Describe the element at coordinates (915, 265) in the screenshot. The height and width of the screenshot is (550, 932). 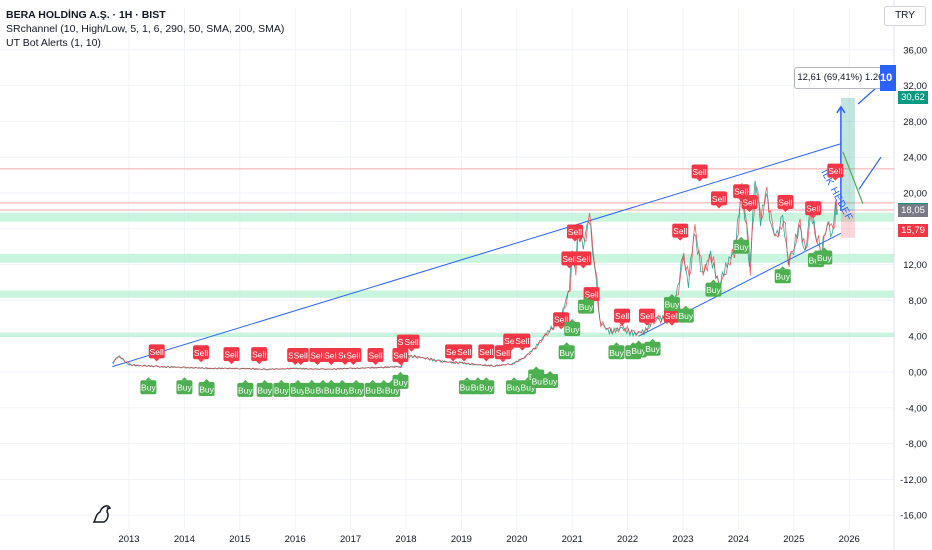
I see `y-tick-label: 12,00` at that location.